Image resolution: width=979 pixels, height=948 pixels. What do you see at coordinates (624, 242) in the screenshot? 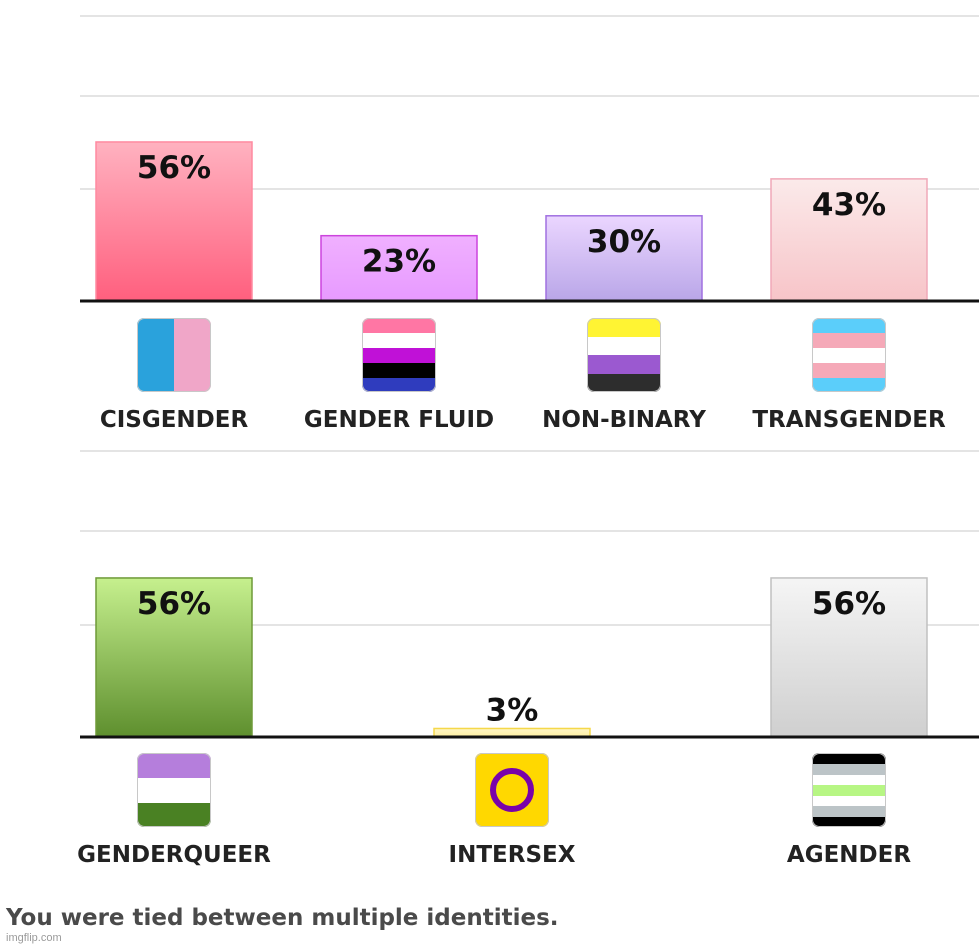
I see `bar-value-label: 30%` at bounding box center [624, 242].